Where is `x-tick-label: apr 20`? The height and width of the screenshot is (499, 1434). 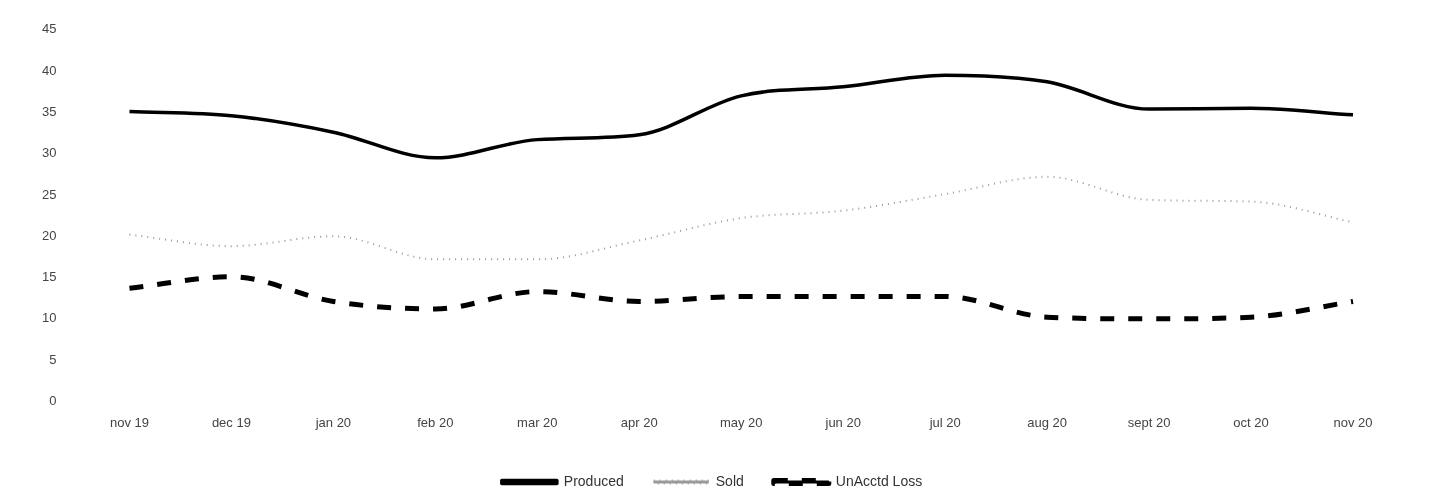 x-tick-label: apr 20 is located at coordinates (639, 422).